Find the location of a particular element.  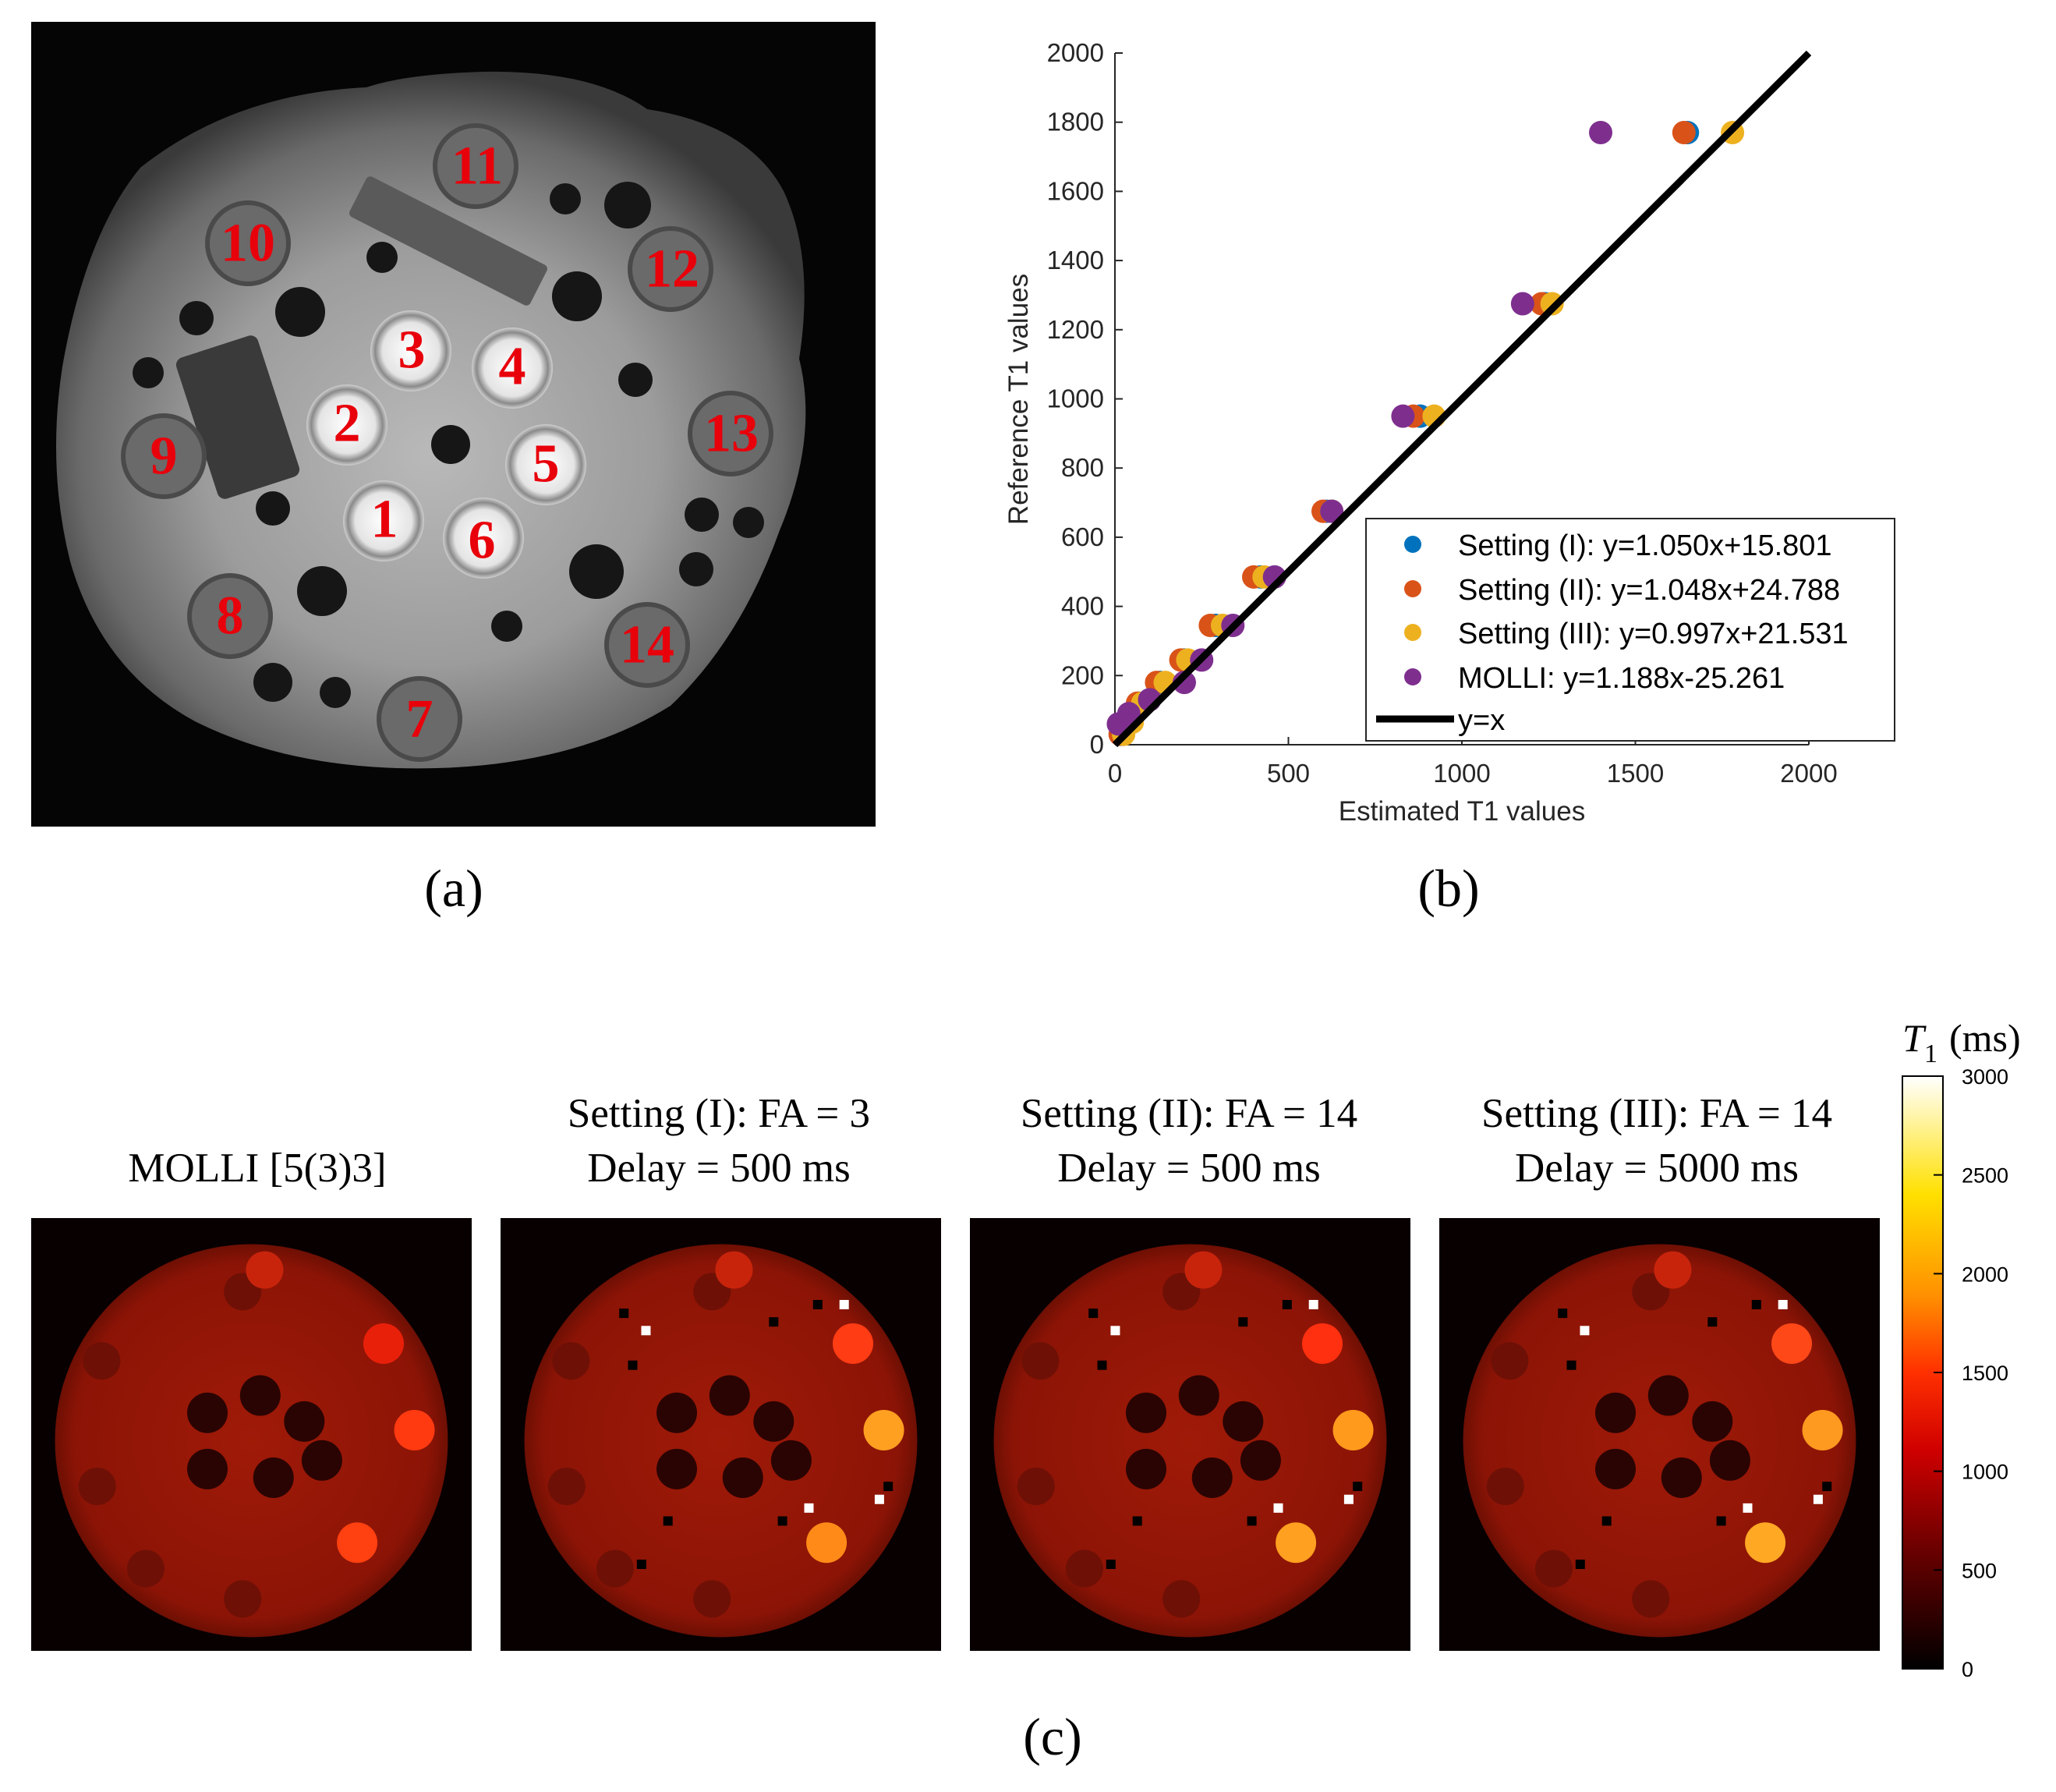

x-tick-label: 1500 is located at coordinates (1635, 773).